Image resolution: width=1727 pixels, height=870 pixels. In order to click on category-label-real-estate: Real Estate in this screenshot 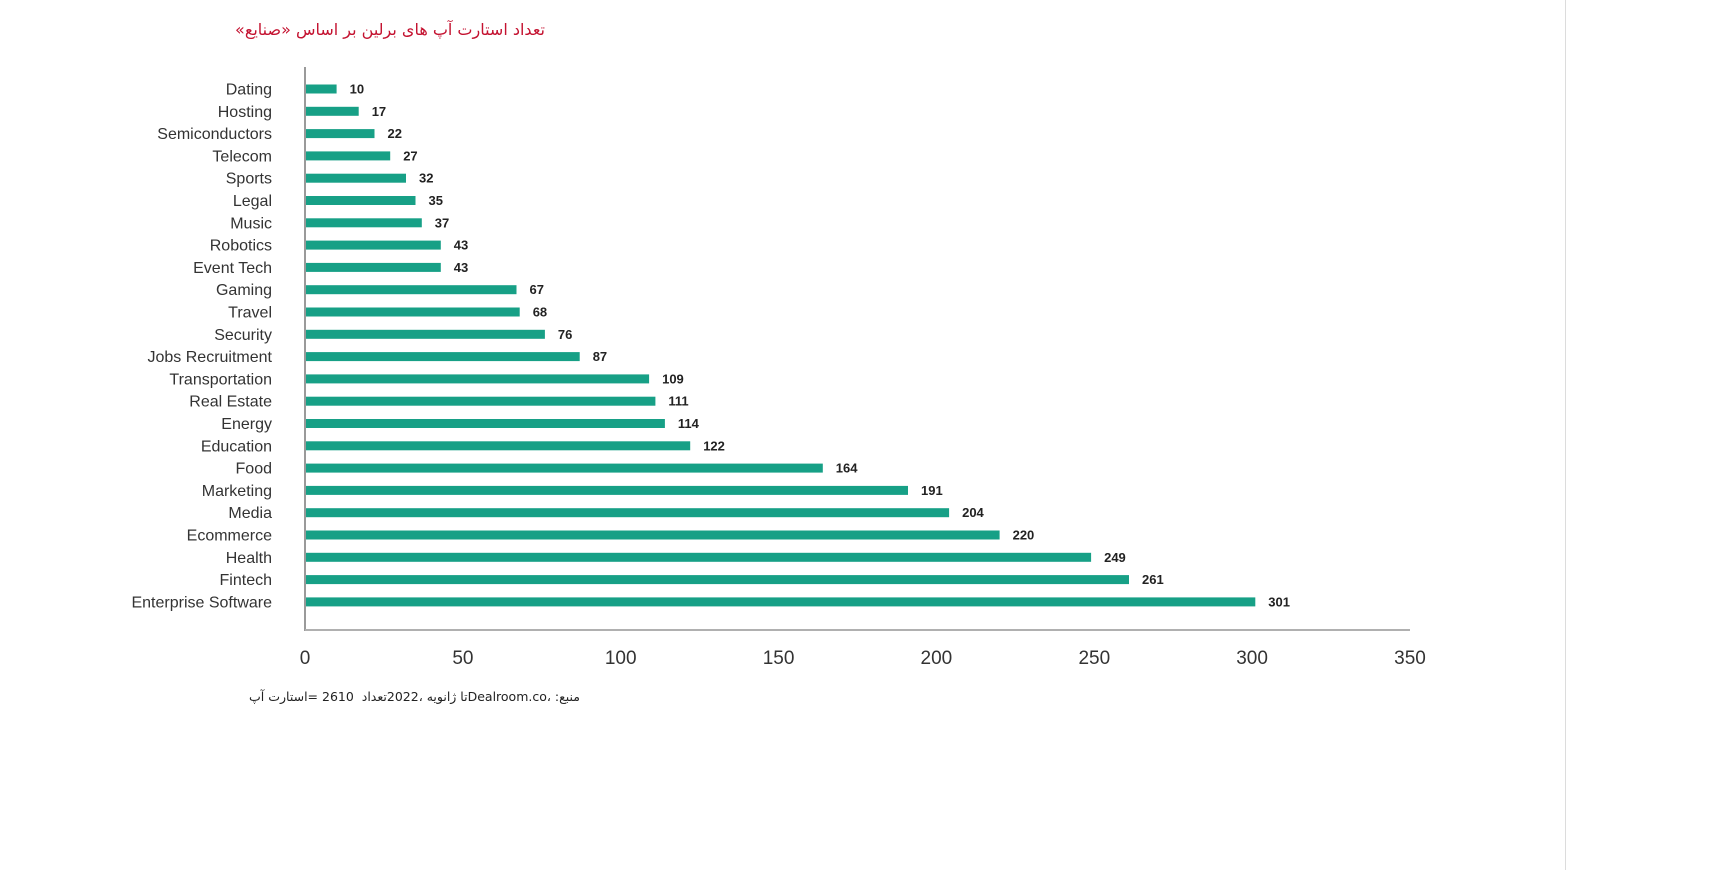, I will do `click(230, 402)`.